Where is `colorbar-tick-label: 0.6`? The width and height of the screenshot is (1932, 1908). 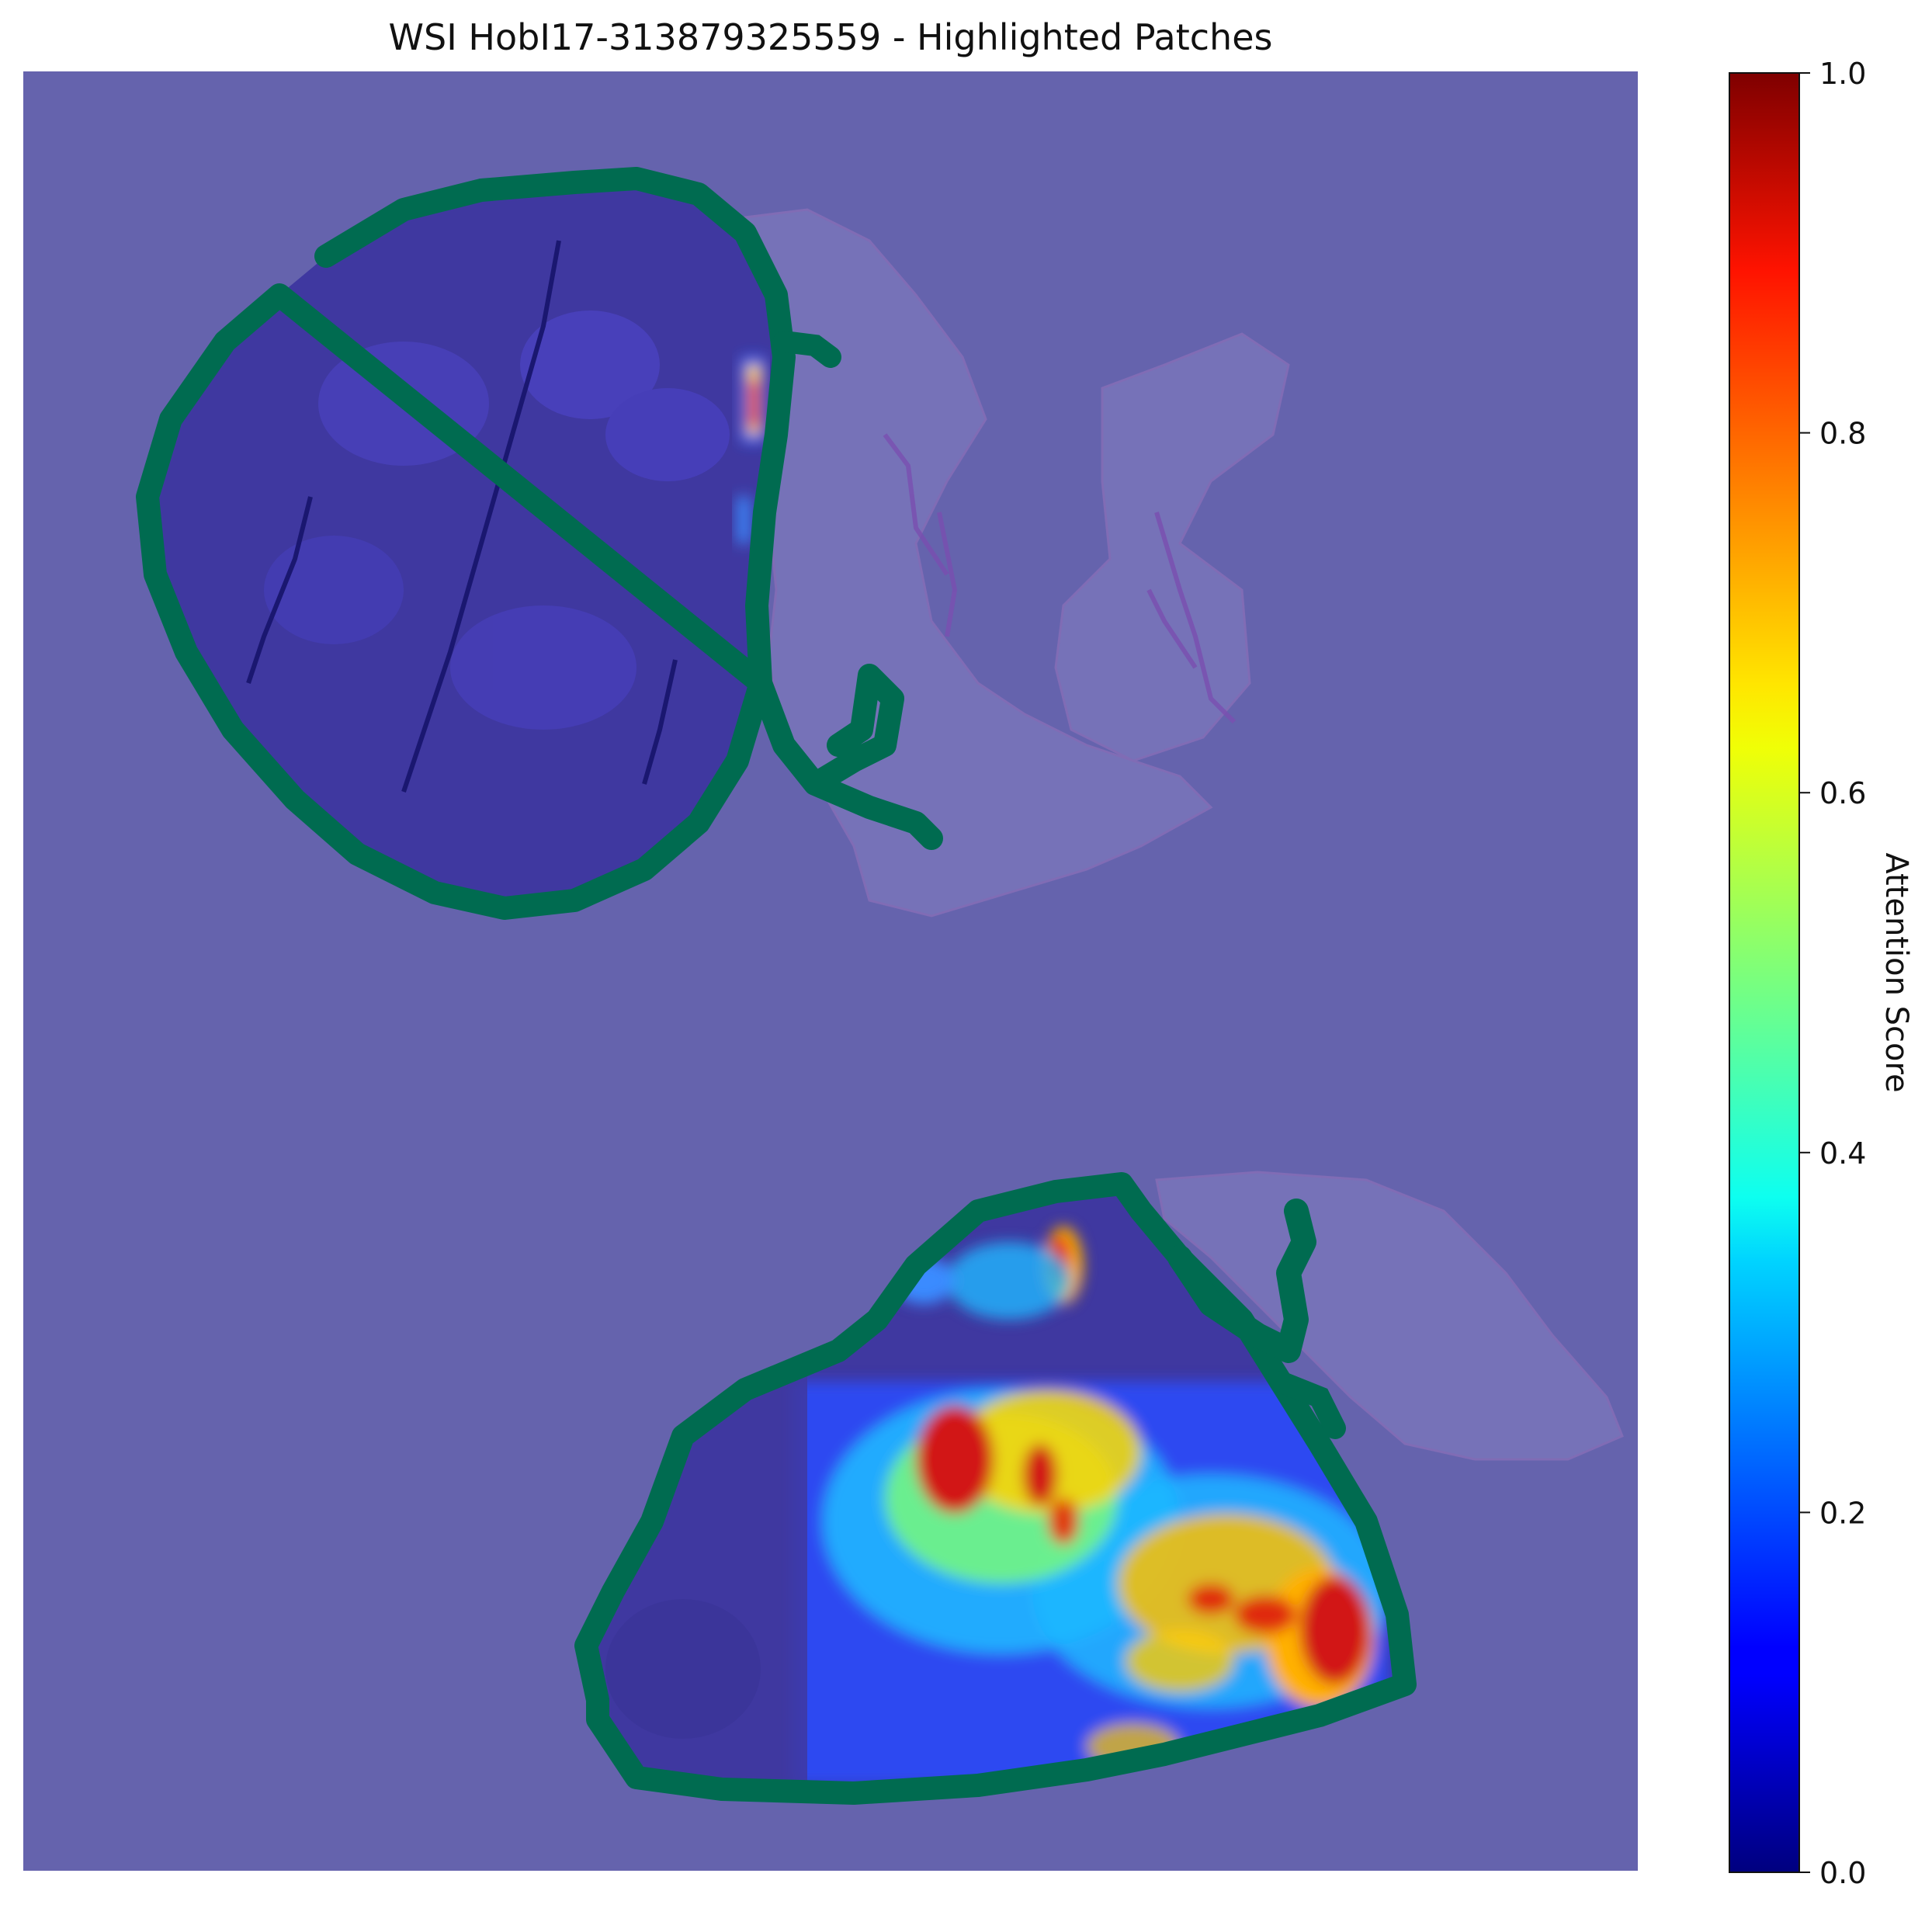 colorbar-tick-label: 0.6 is located at coordinates (1842, 793).